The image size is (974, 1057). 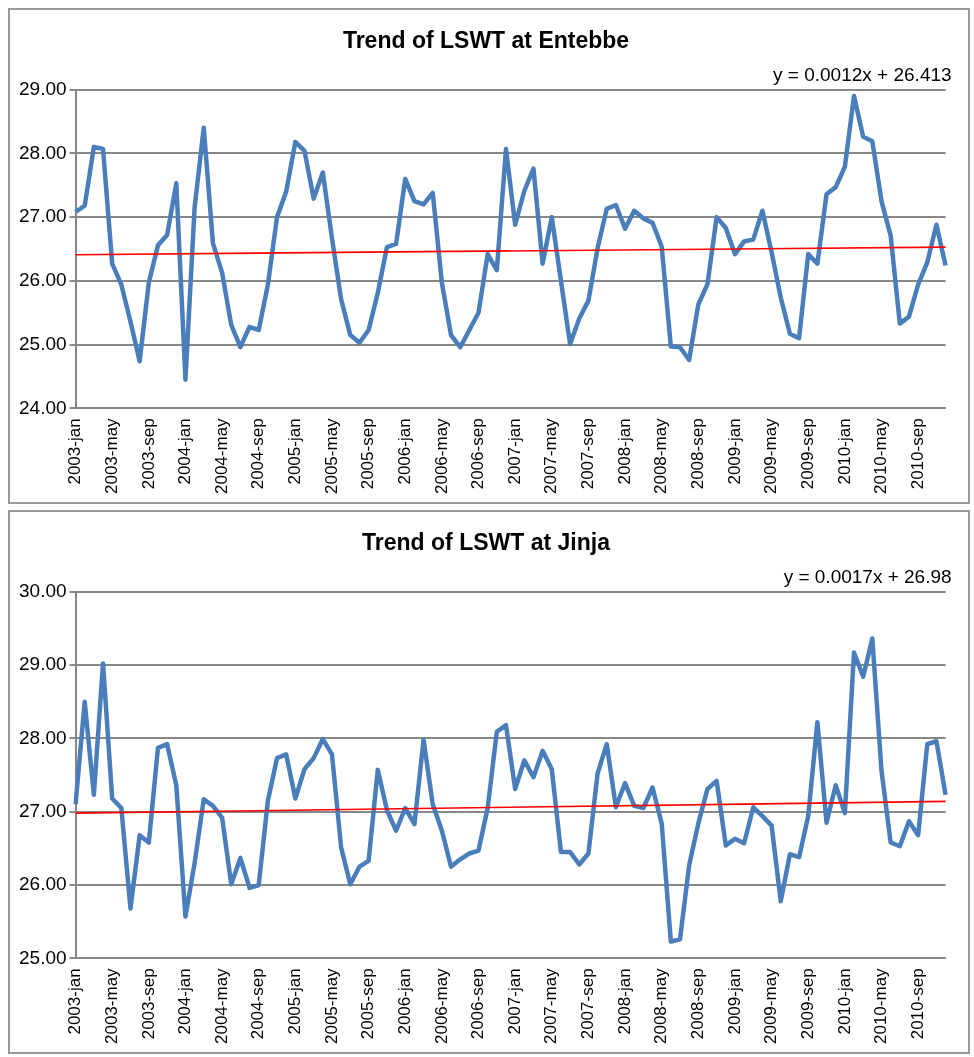 What do you see at coordinates (486, 40) in the screenshot?
I see `chart-title: Trend of LSWT at Entebbe` at bounding box center [486, 40].